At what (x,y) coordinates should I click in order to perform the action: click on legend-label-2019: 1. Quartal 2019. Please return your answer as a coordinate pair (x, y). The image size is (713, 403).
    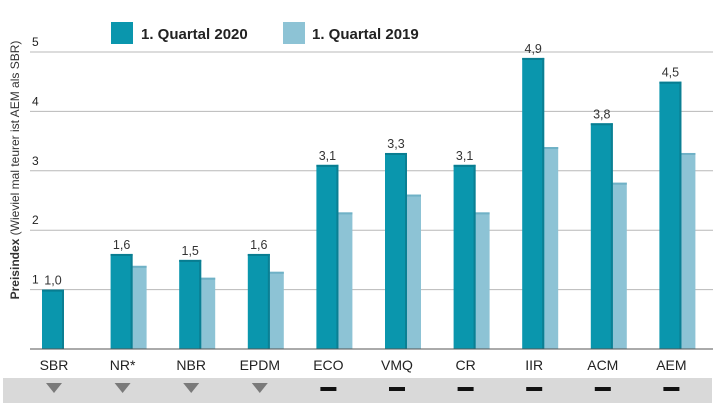
    Looking at the image, I should click on (365, 34).